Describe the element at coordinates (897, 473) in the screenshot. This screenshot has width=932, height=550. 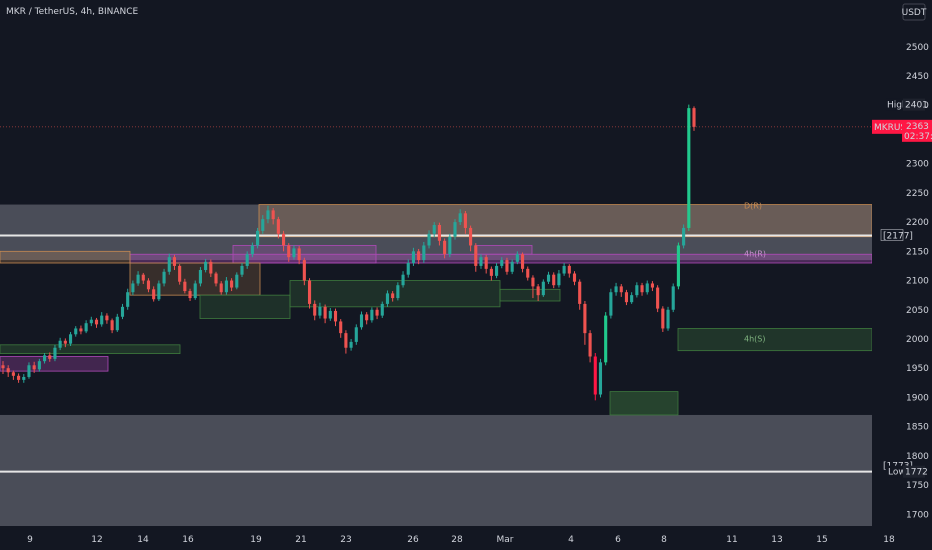
I see `low-tag-label: Low` at that location.